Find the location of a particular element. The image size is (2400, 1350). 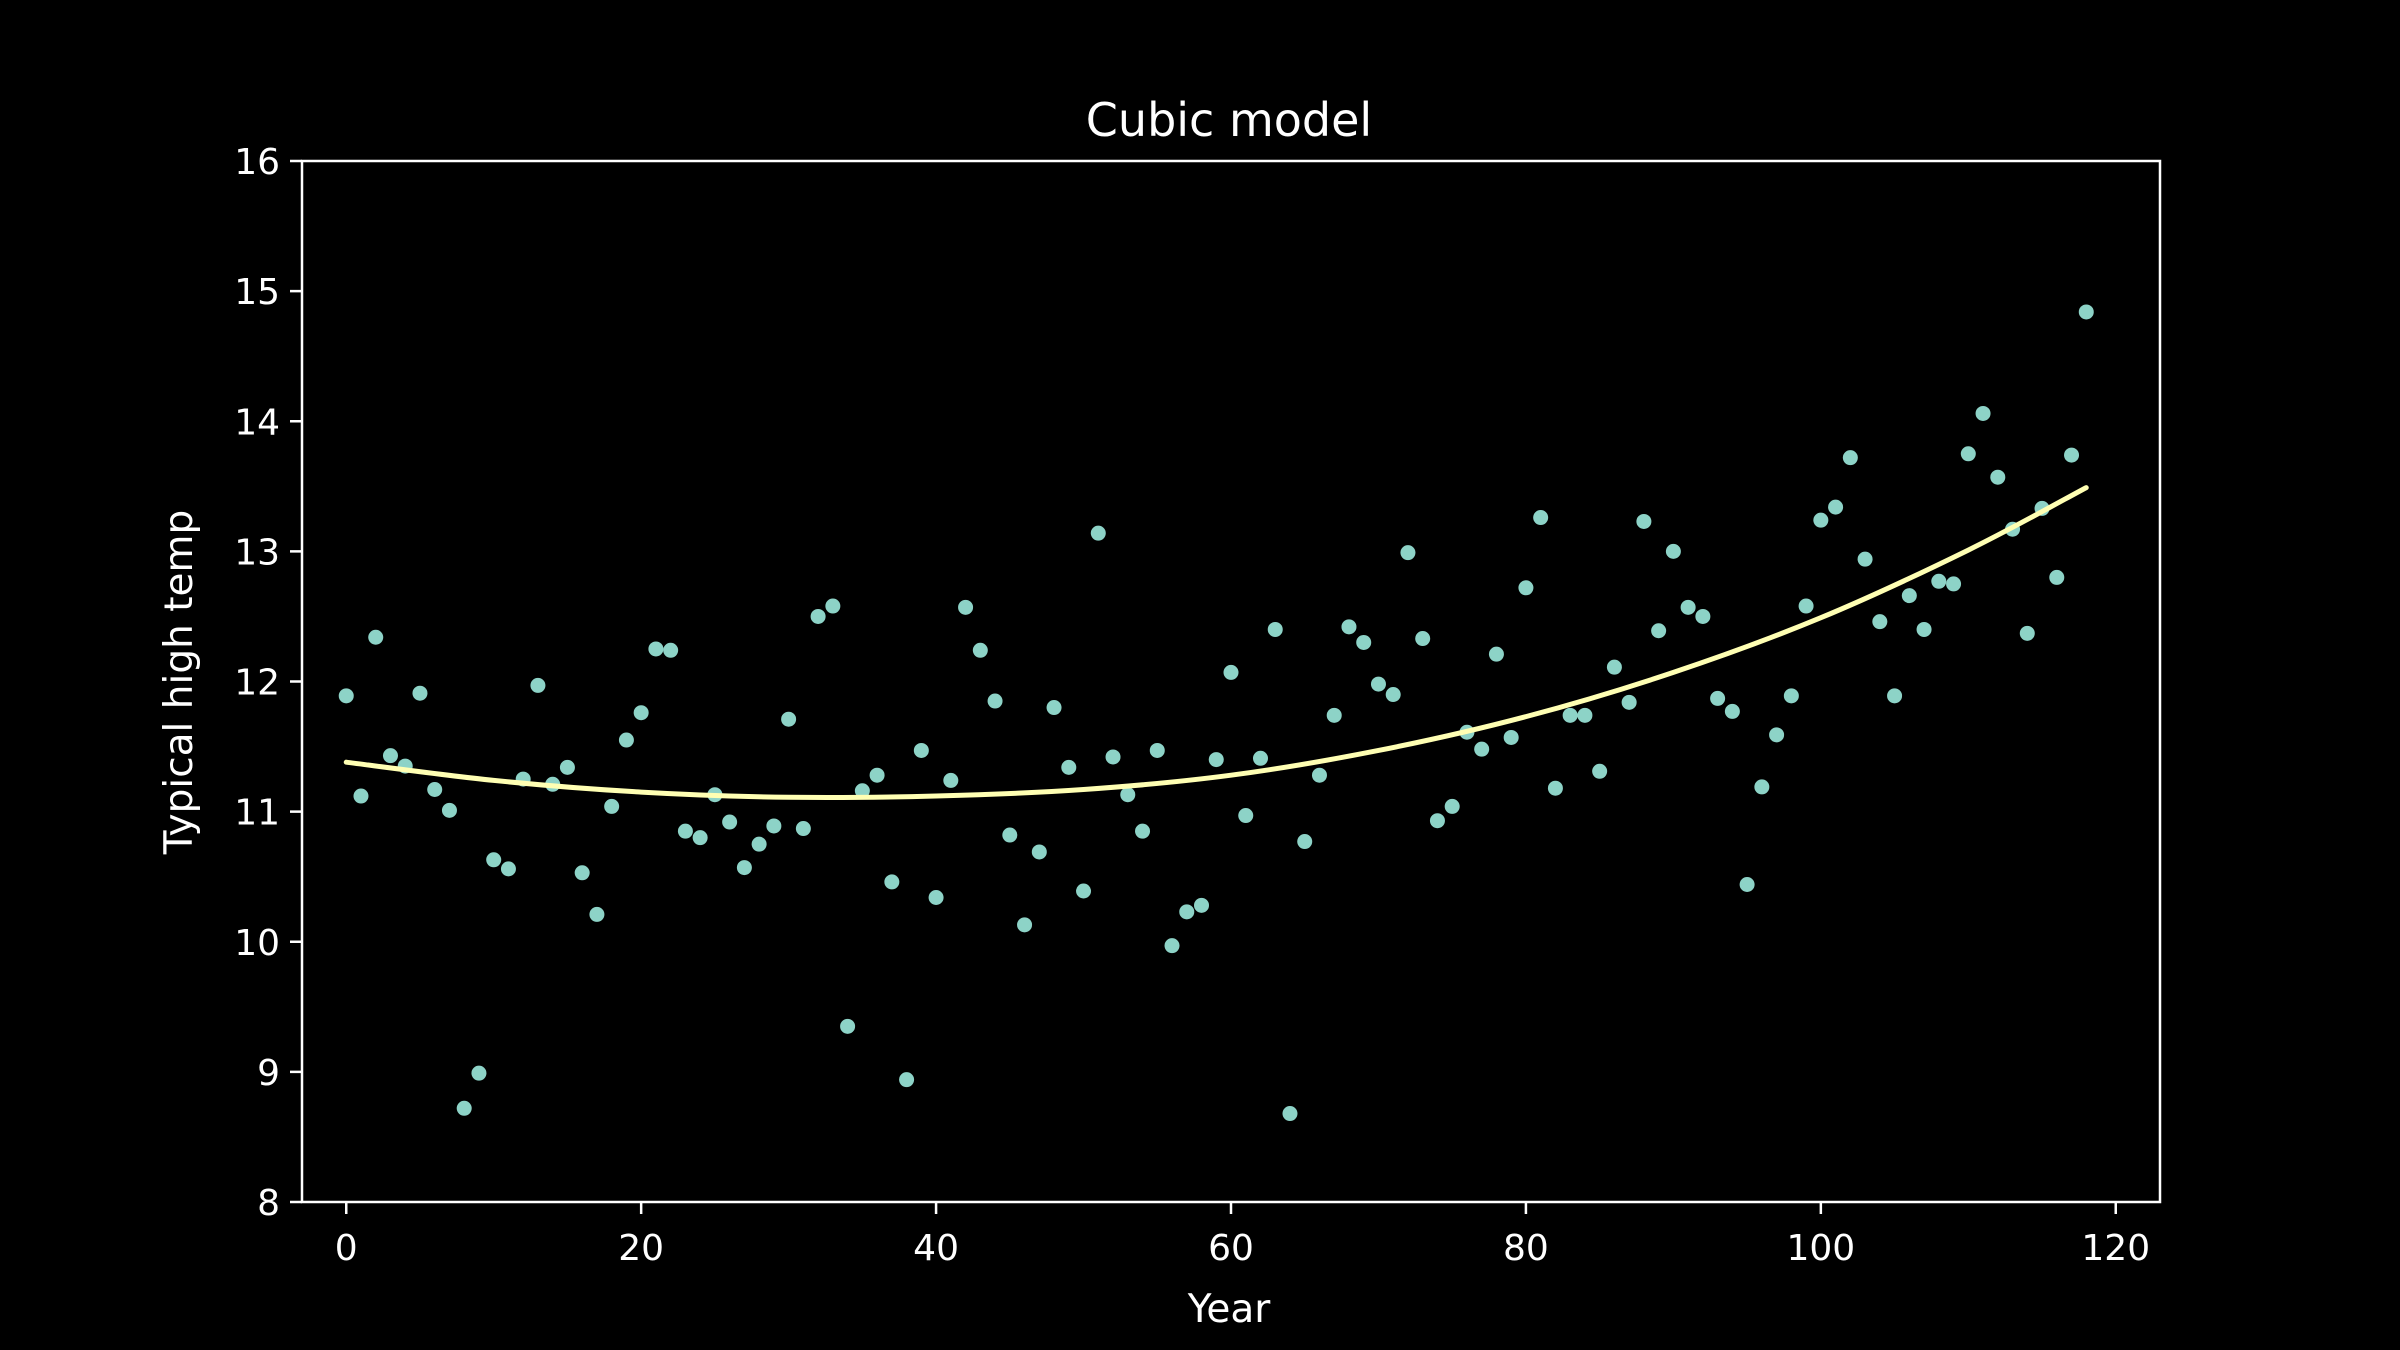

y-tick-label-7: 15 is located at coordinates (257, 292).